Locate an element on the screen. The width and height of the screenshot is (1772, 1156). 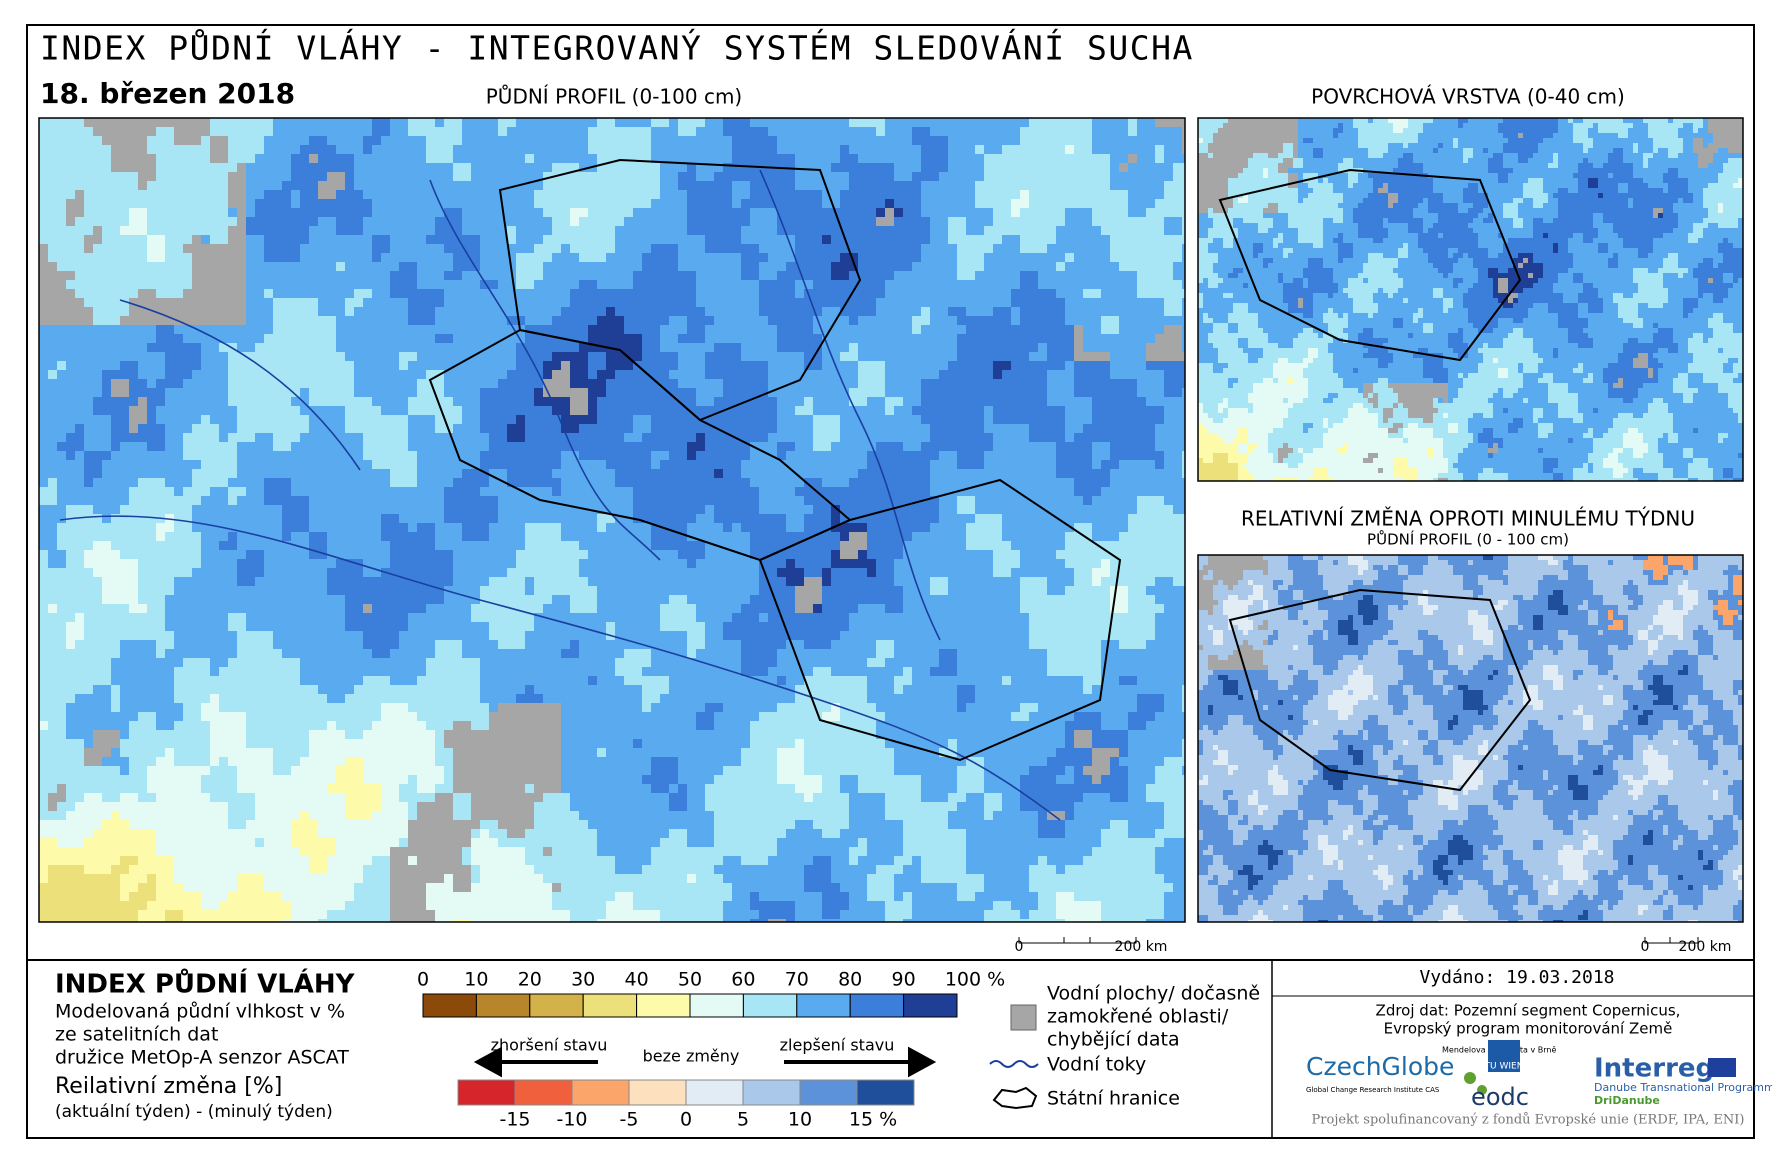
colorbar-label: -5 is located at coordinates (629, 1120).